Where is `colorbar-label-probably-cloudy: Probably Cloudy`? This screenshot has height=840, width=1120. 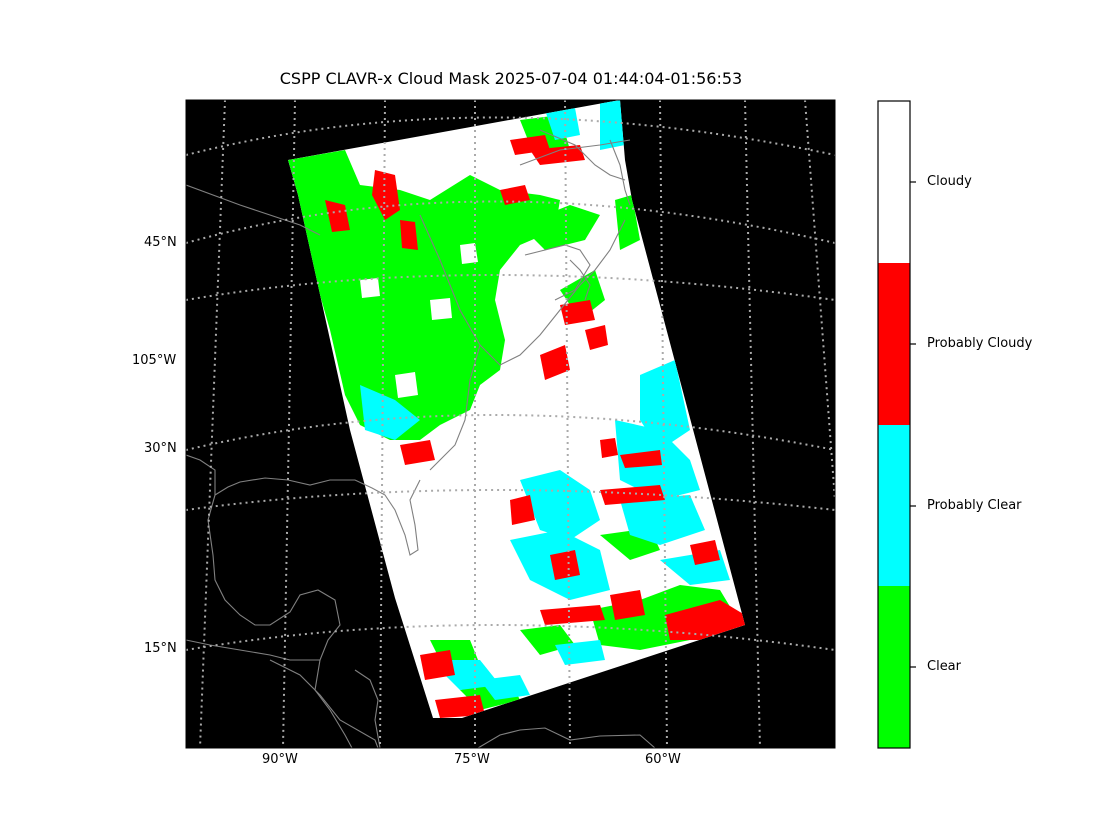
colorbar-label-probably-cloudy: Probably Cloudy is located at coordinates (980, 343).